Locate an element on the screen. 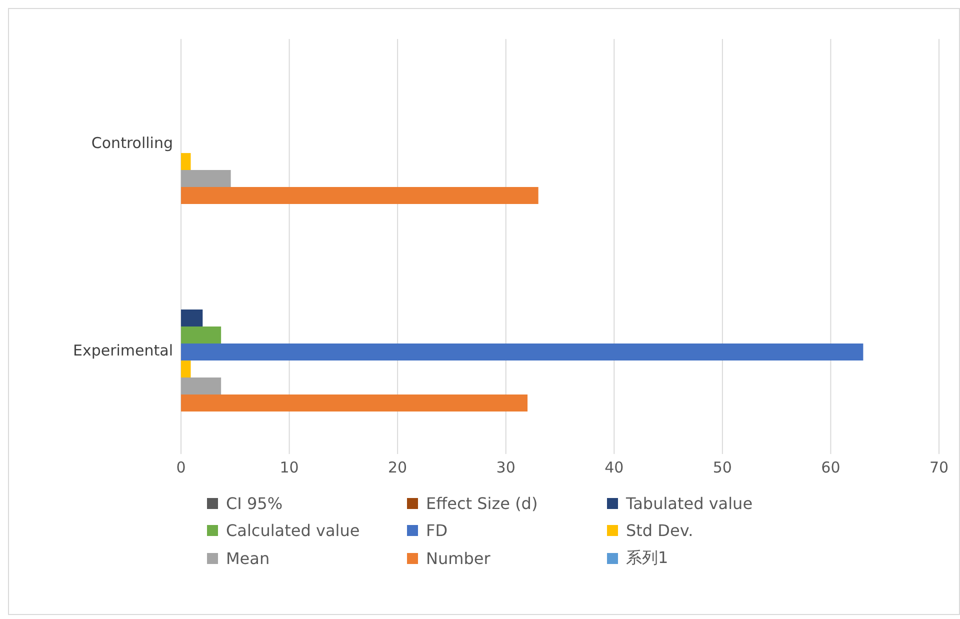 The image size is (960, 619). x-tick-label: 30 is located at coordinates (506, 467).